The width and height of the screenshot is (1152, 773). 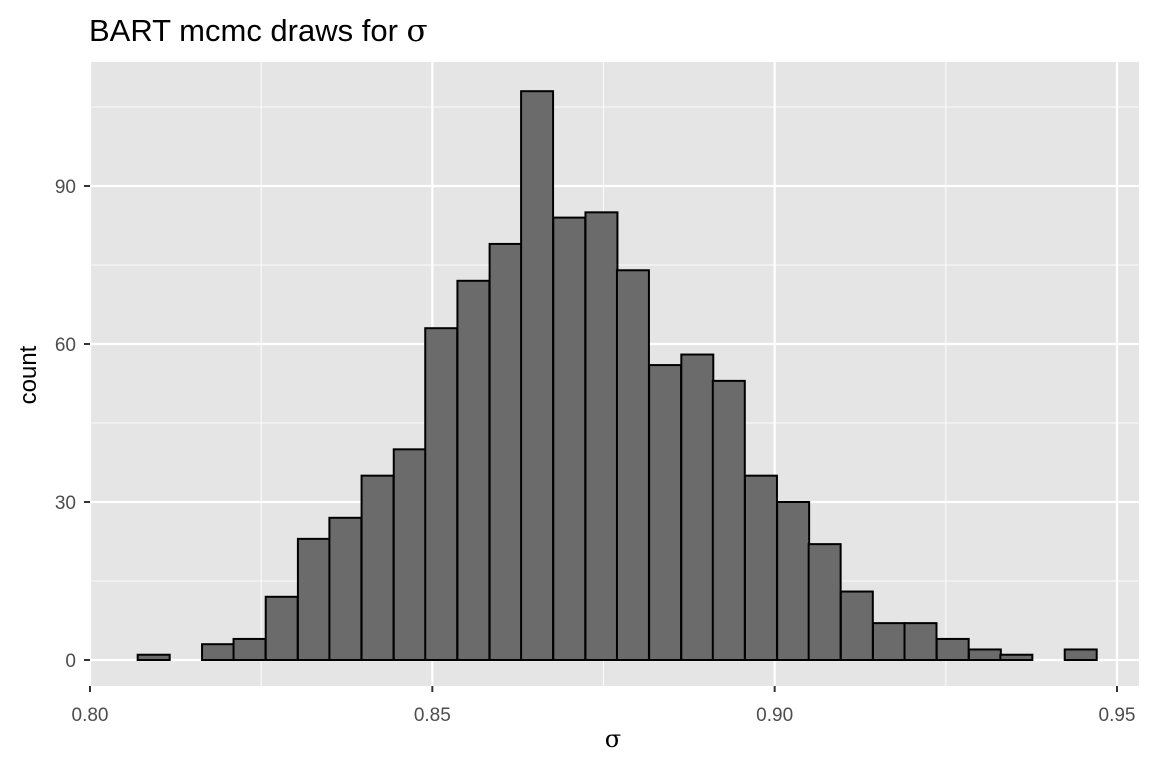 I want to click on y-tick-label: 60, so click(x=65, y=345).